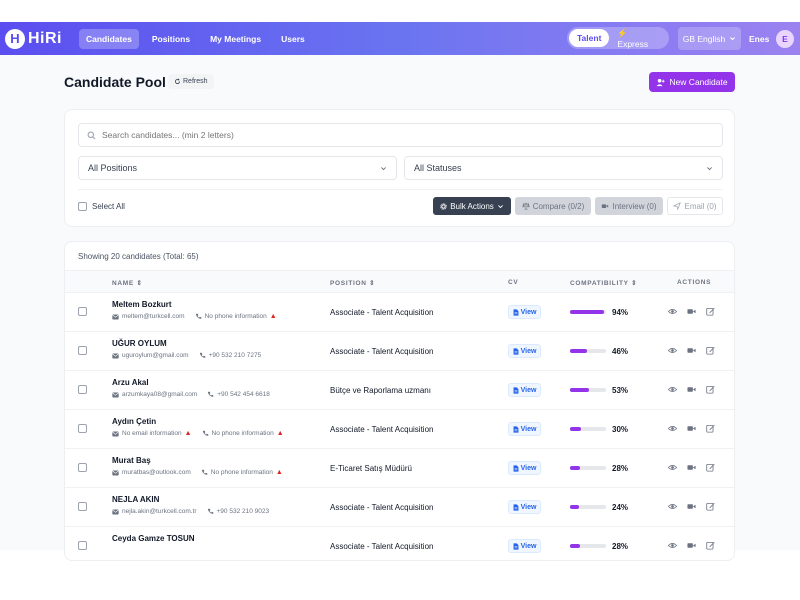  What do you see at coordinates (563, 168) in the screenshot?
I see `status-filter-select: All Statuses` at bounding box center [563, 168].